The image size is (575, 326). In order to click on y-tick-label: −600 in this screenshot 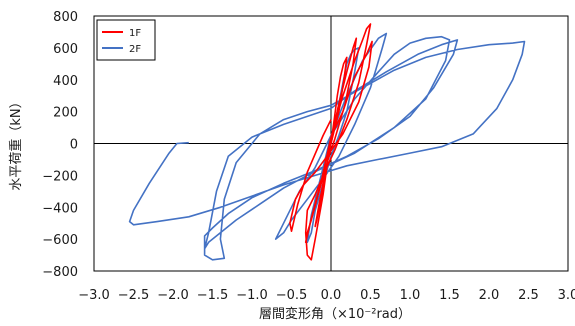, I will do `click(60, 240)`.